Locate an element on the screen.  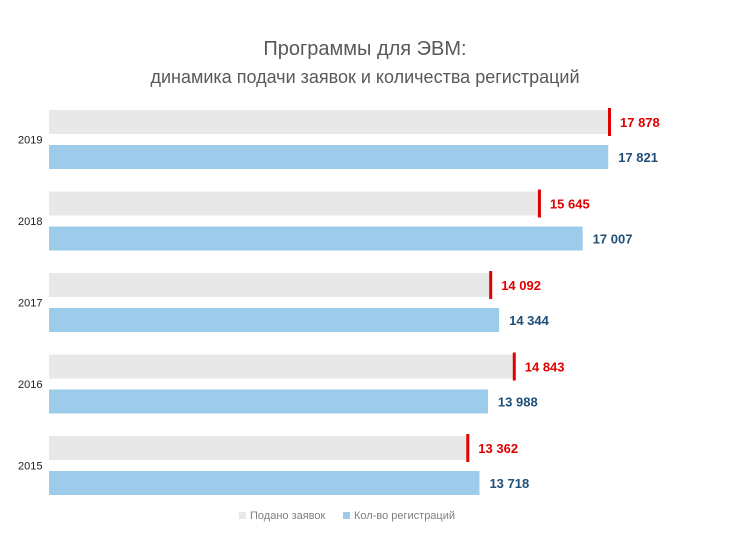
value-label-registrations-2017: 14 344 is located at coordinates (529, 320).